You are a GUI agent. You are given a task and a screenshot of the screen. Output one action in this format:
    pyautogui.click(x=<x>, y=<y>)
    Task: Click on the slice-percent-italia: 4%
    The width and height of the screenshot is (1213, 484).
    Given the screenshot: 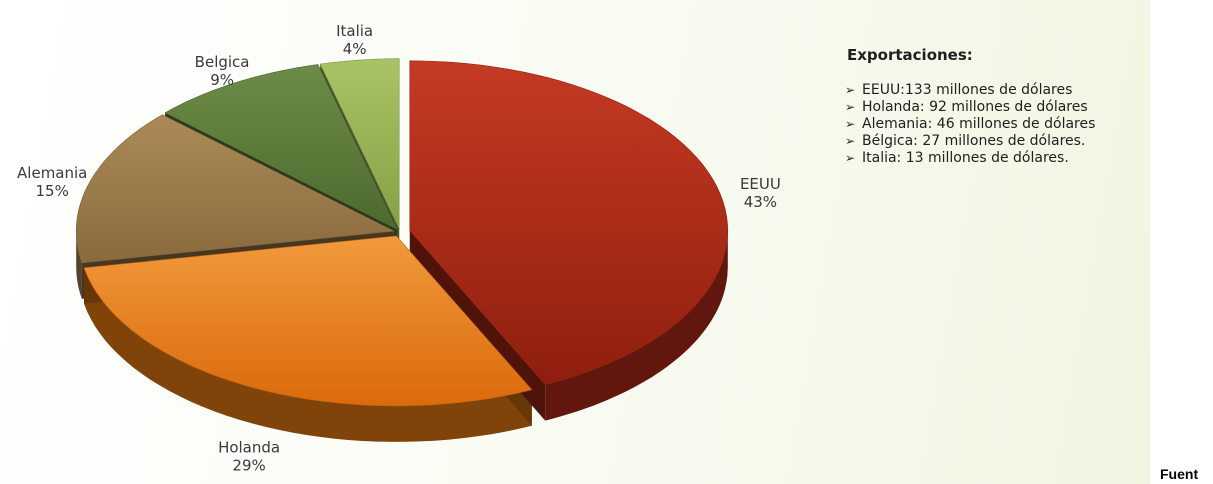 What is the action you would take?
    pyautogui.click(x=355, y=49)
    